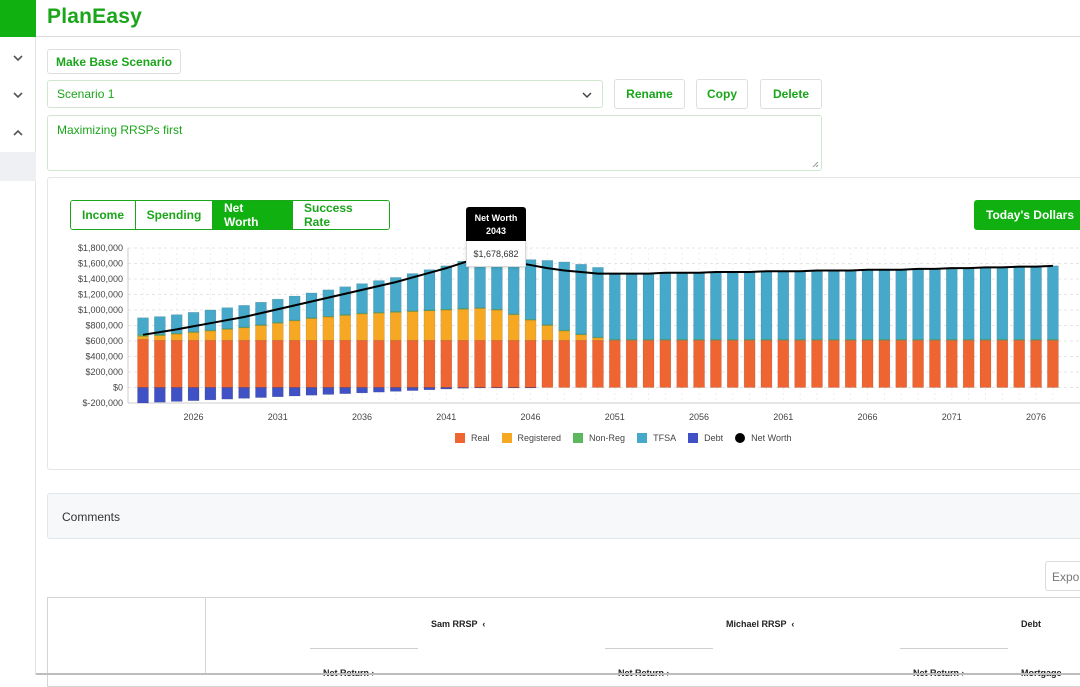 This screenshot has width=1080, height=687. Describe the element at coordinates (434, 143) in the screenshot. I see `scenario-description-field: Maximizing RRSPs first` at that location.